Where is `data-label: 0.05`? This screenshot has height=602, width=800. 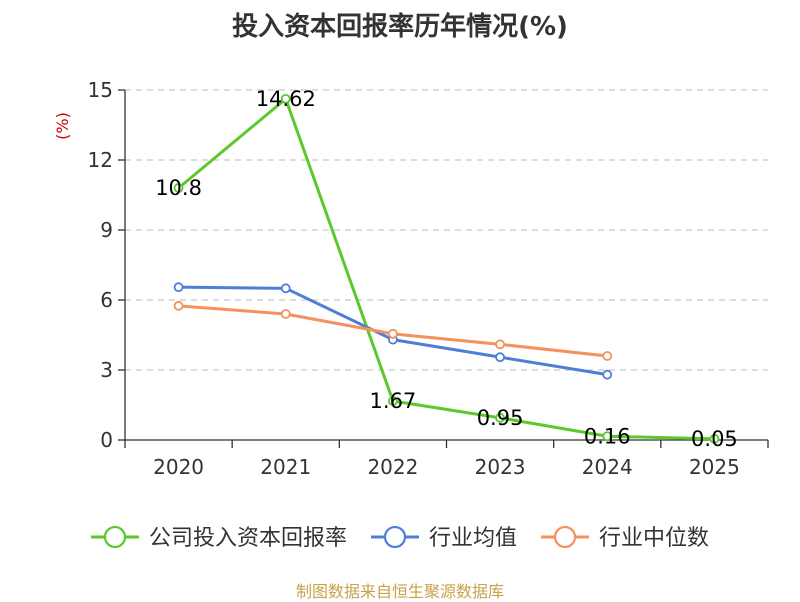
data-label: 0.05 is located at coordinates (714, 439).